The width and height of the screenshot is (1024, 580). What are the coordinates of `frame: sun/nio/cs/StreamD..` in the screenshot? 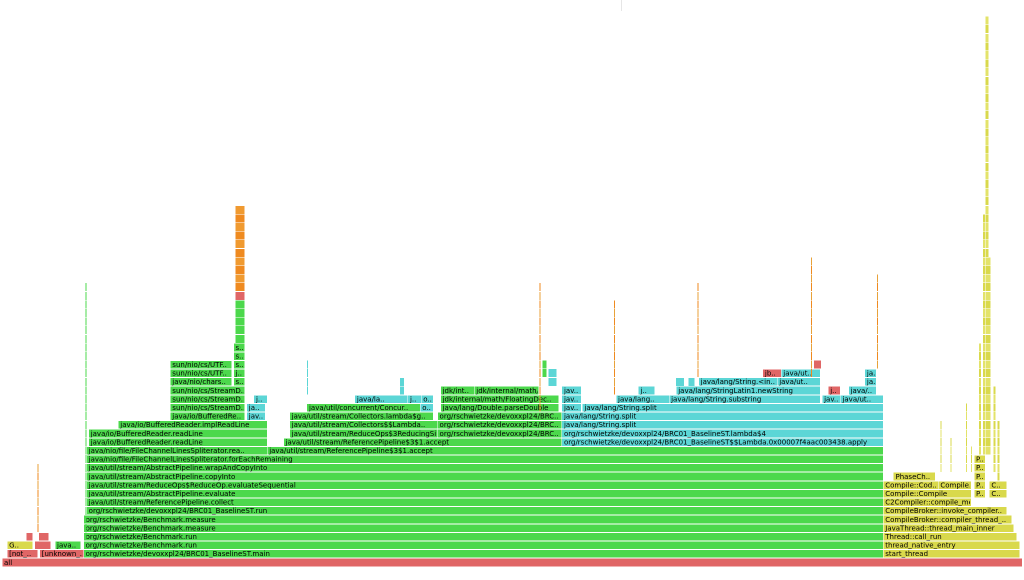 It's located at (208, 407).